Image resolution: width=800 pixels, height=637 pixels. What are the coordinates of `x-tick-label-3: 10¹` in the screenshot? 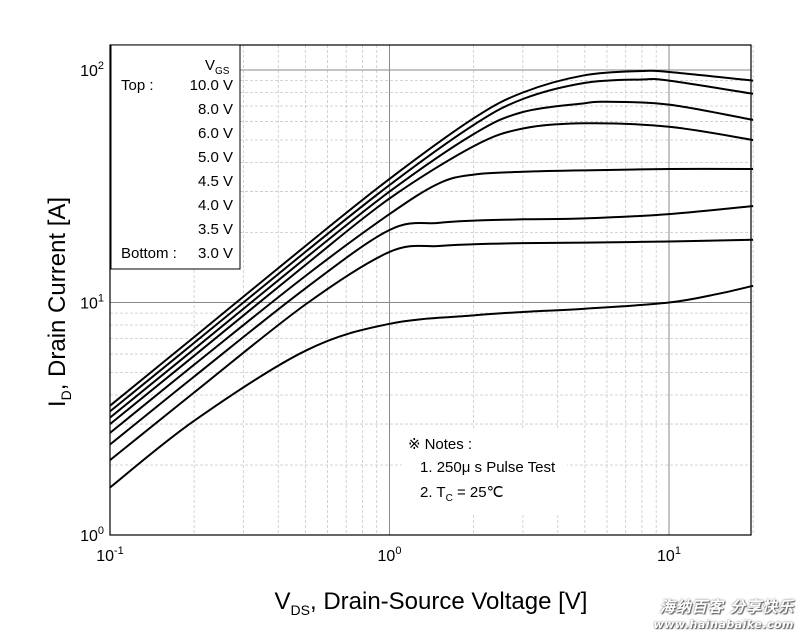 It's located at (669, 555).